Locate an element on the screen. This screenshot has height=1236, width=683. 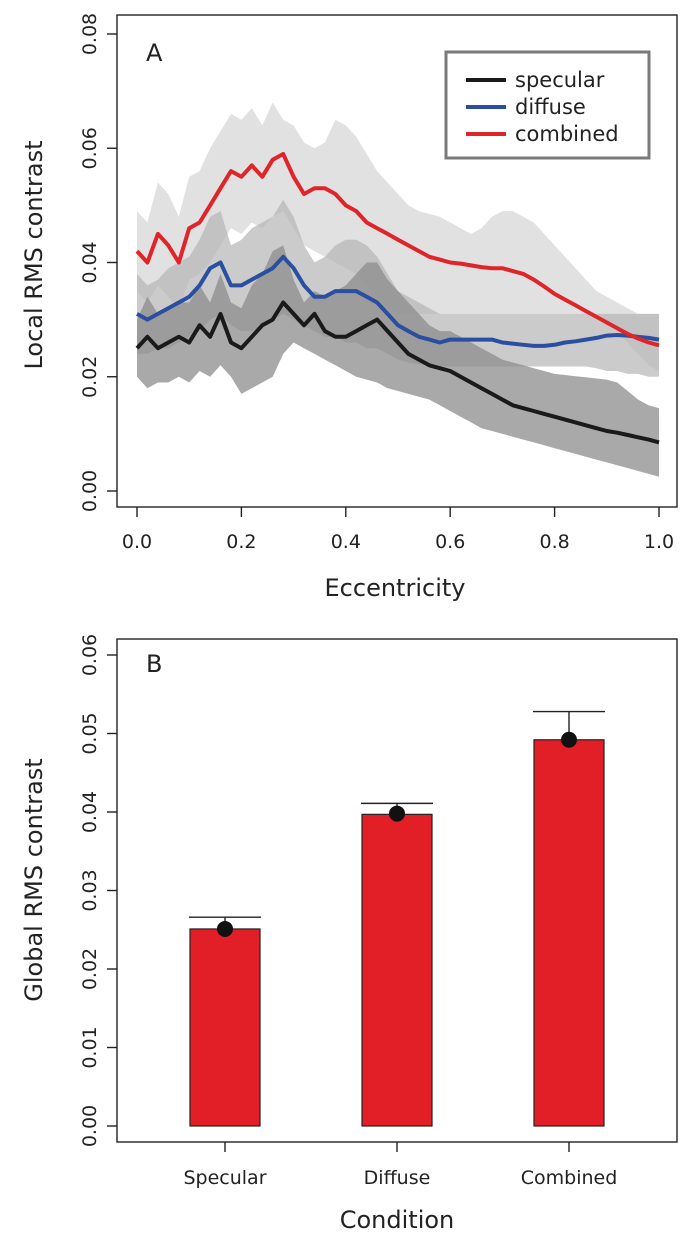
legend-label-specular: specular is located at coordinates (560, 80).